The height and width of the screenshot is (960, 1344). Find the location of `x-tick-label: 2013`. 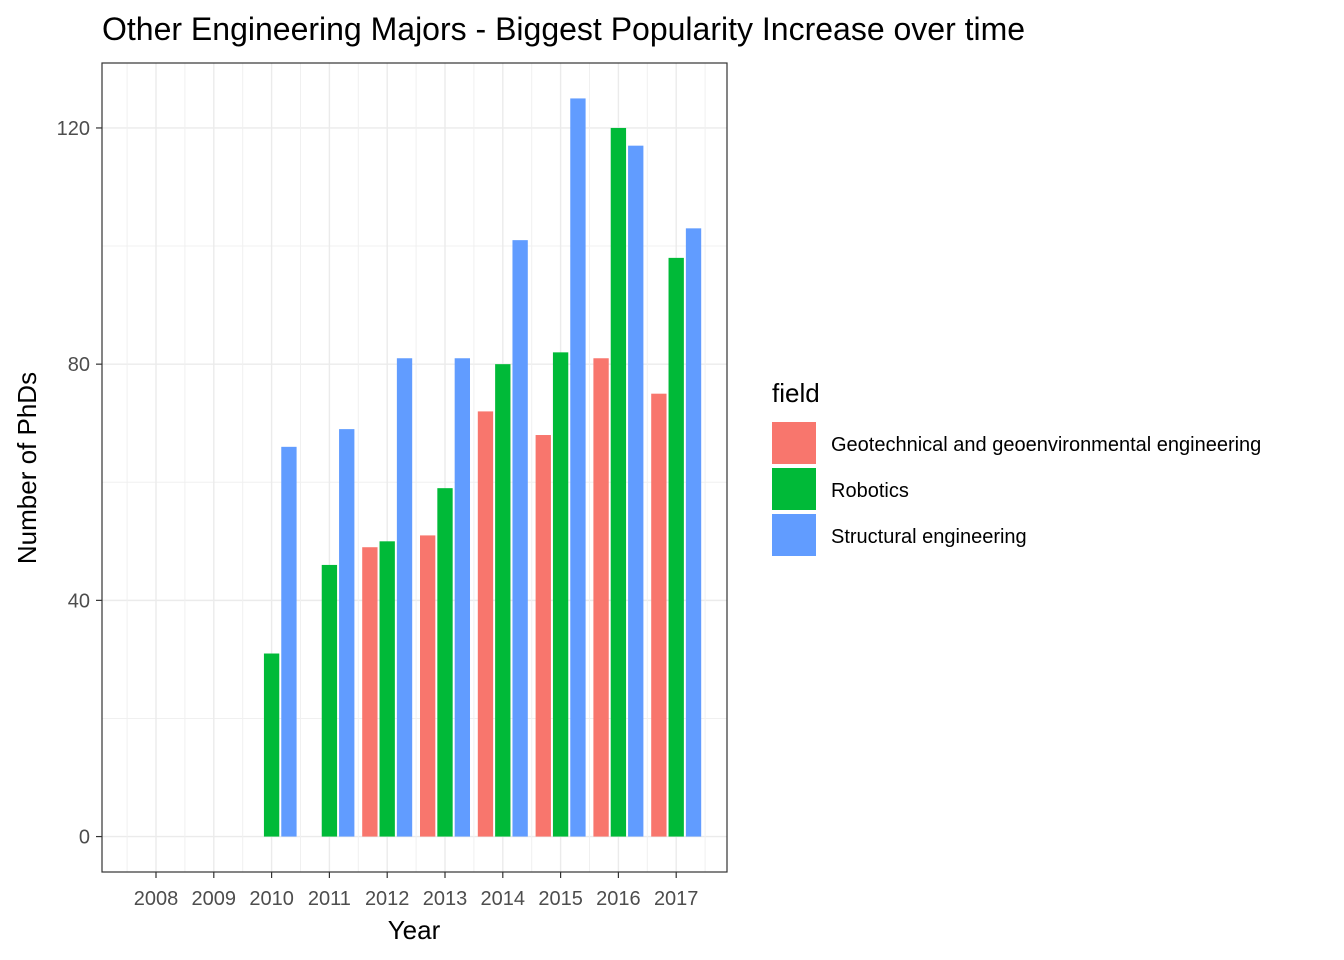

x-tick-label: 2013 is located at coordinates (445, 899).